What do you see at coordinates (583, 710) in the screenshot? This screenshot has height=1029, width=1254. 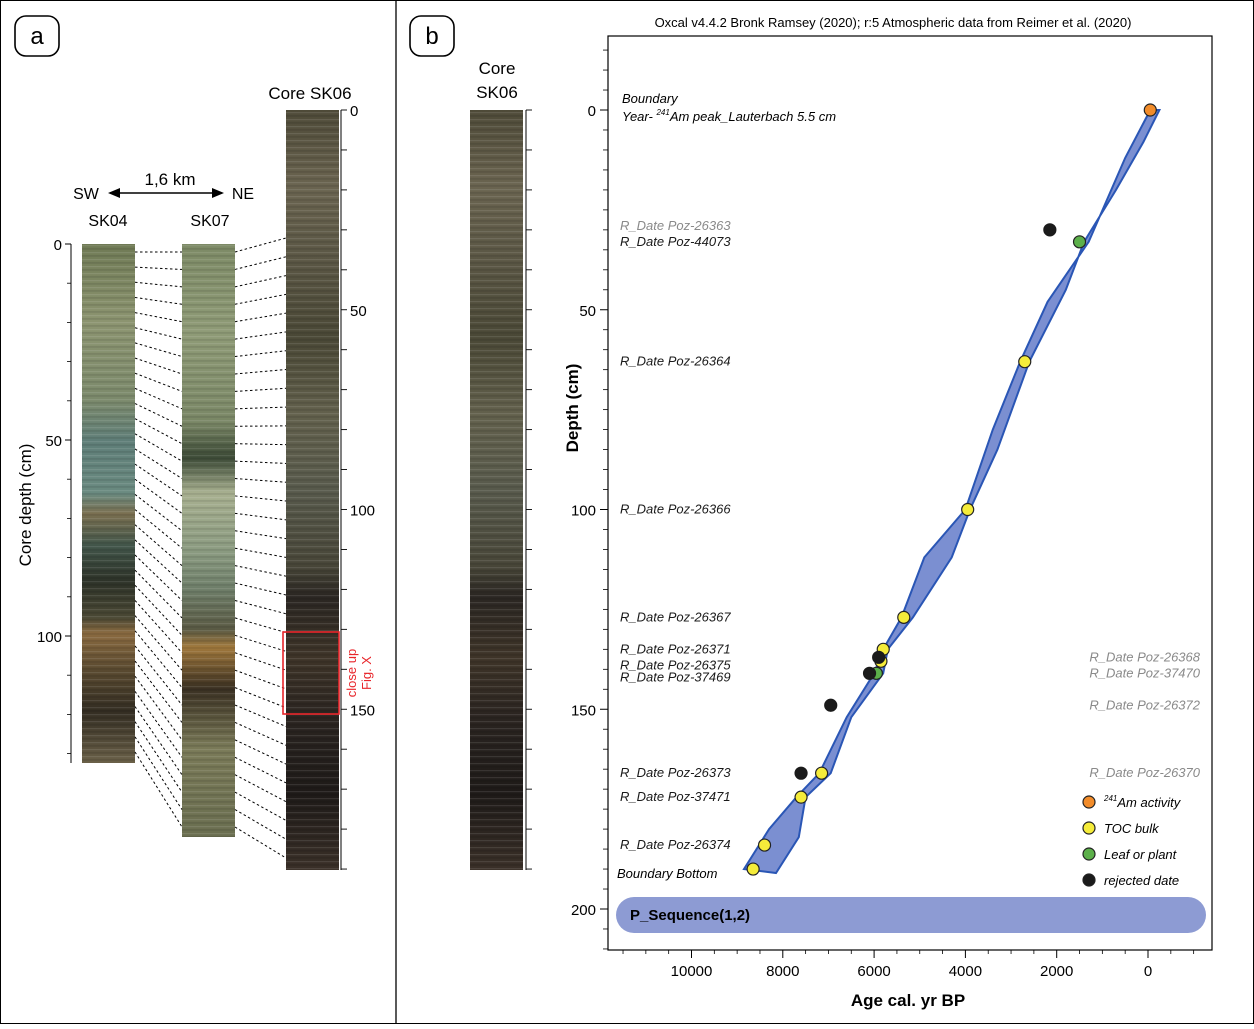 I see `y-tick-label: 150` at bounding box center [583, 710].